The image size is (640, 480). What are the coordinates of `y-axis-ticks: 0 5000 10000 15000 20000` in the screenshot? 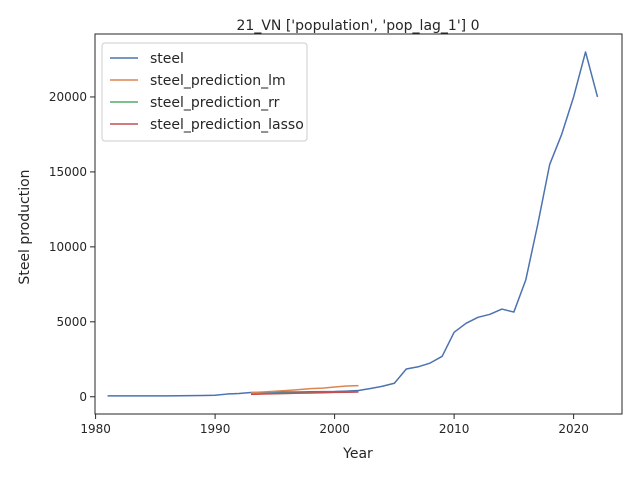 It's located at (72, 247).